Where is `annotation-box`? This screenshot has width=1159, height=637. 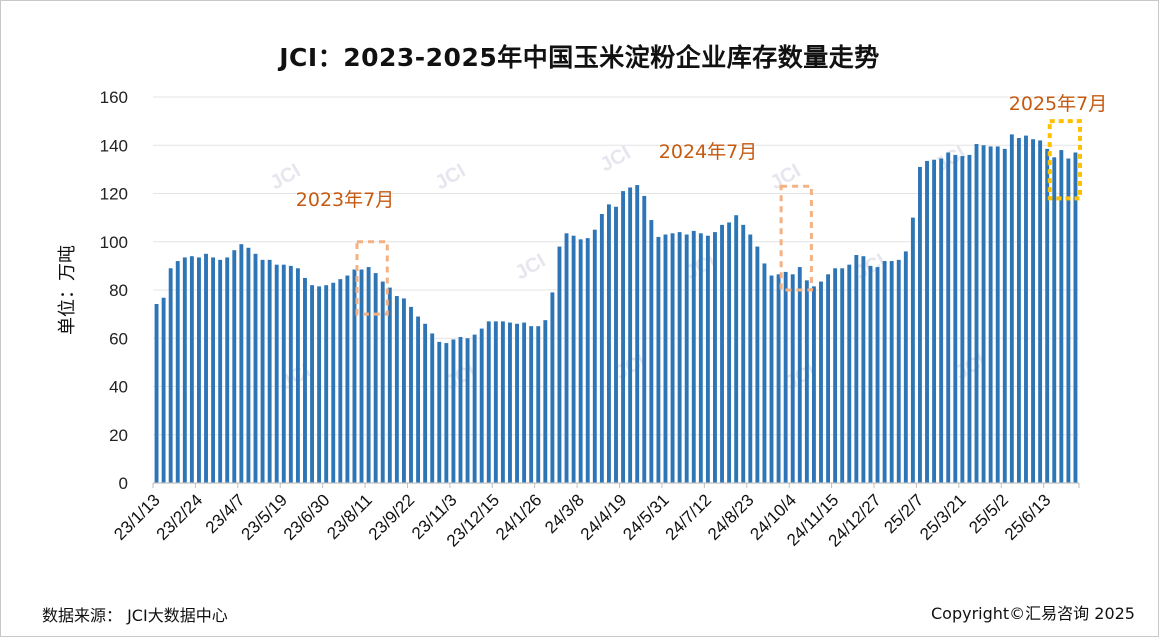 annotation-box is located at coordinates (372, 278).